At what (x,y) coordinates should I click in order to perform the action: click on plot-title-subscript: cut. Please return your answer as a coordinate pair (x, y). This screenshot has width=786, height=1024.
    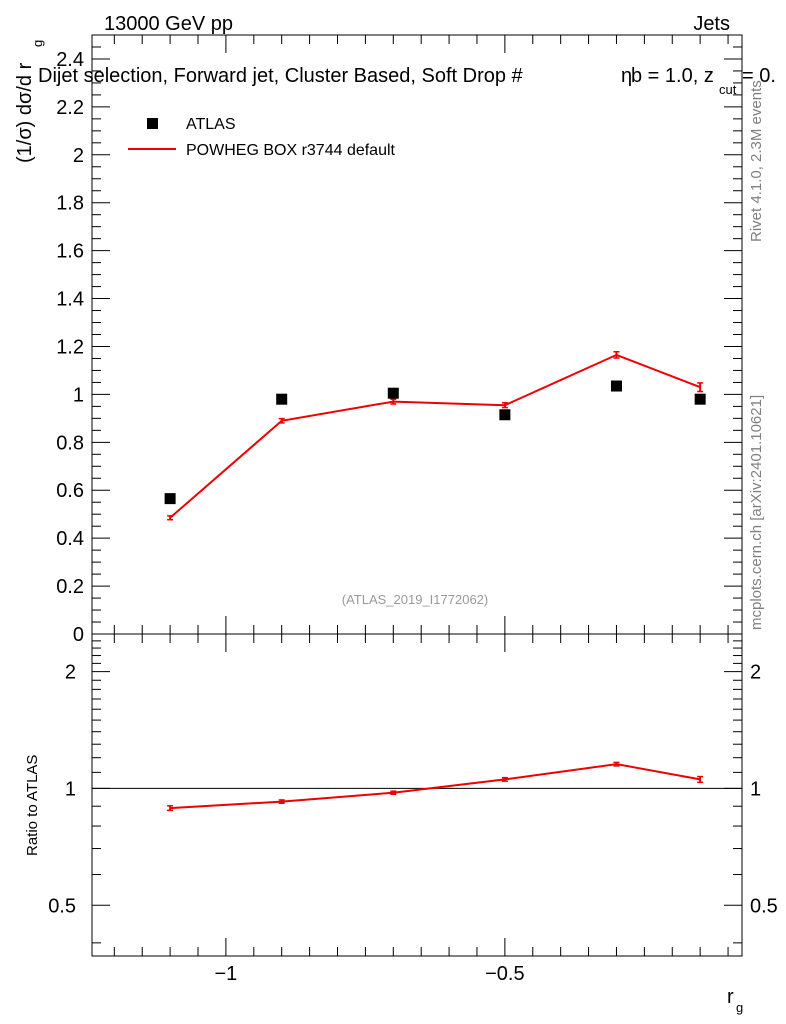
    Looking at the image, I should click on (728, 89).